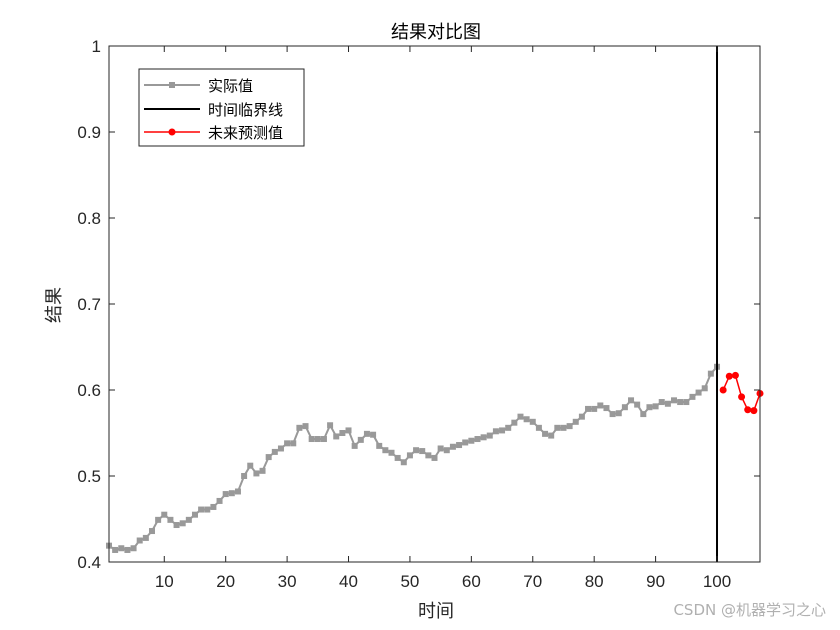  What do you see at coordinates (89, 304) in the screenshot?
I see `y-tick-label: 0.7` at bounding box center [89, 304].